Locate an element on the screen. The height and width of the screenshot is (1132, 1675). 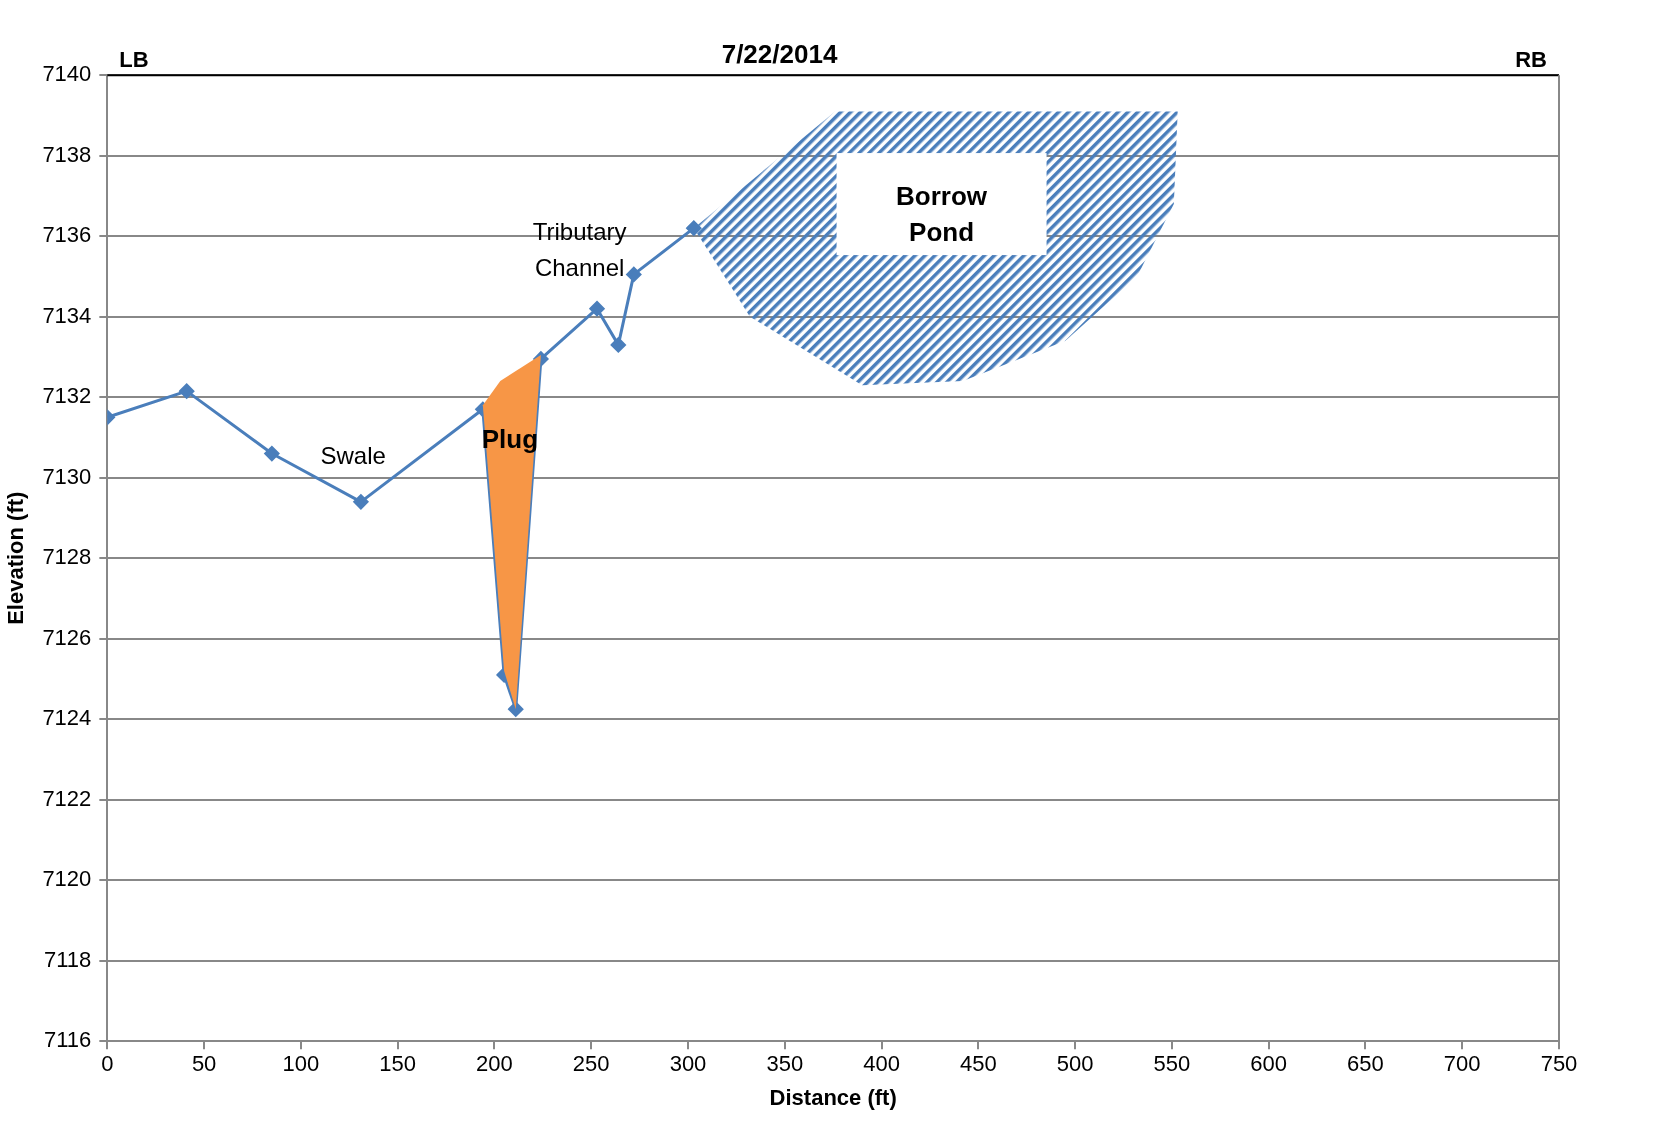
y-tick-label: 7140 is located at coordinates (67, 74).